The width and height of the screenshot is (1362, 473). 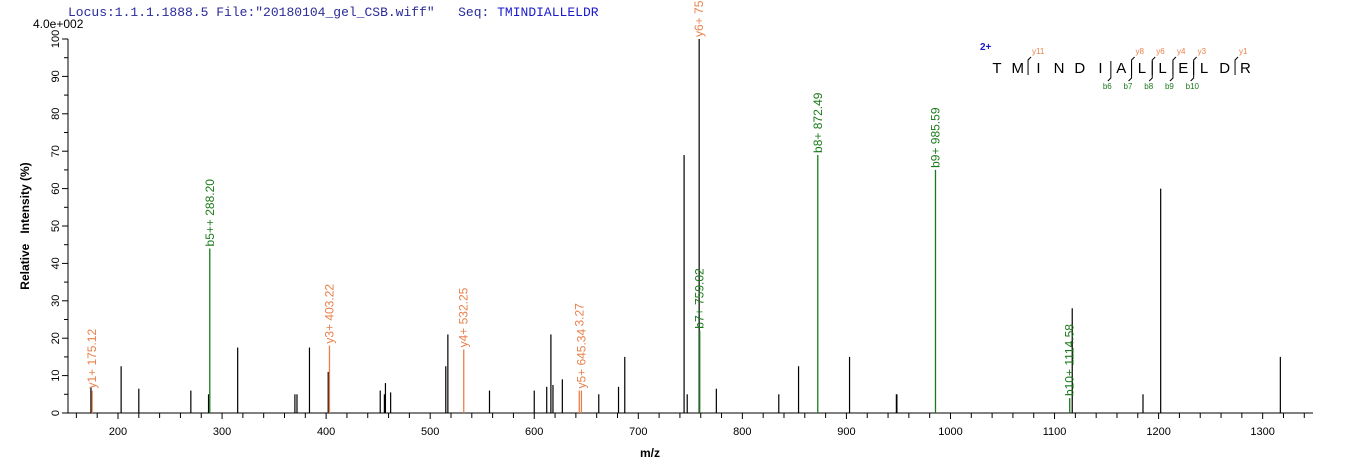 I want to click on x-tick-label: 600, so click(x=534, y=432).